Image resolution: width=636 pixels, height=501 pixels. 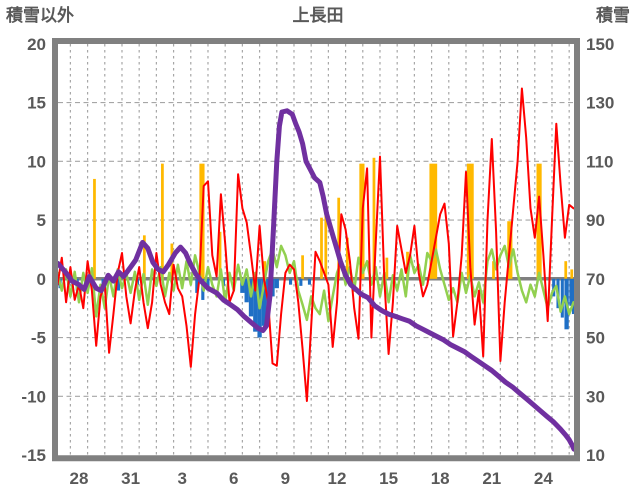 What do you see at coordinates (285, 478) in the screenshot?
I see `x-axis-tick-label: 9` at bounding box center [285, 478].